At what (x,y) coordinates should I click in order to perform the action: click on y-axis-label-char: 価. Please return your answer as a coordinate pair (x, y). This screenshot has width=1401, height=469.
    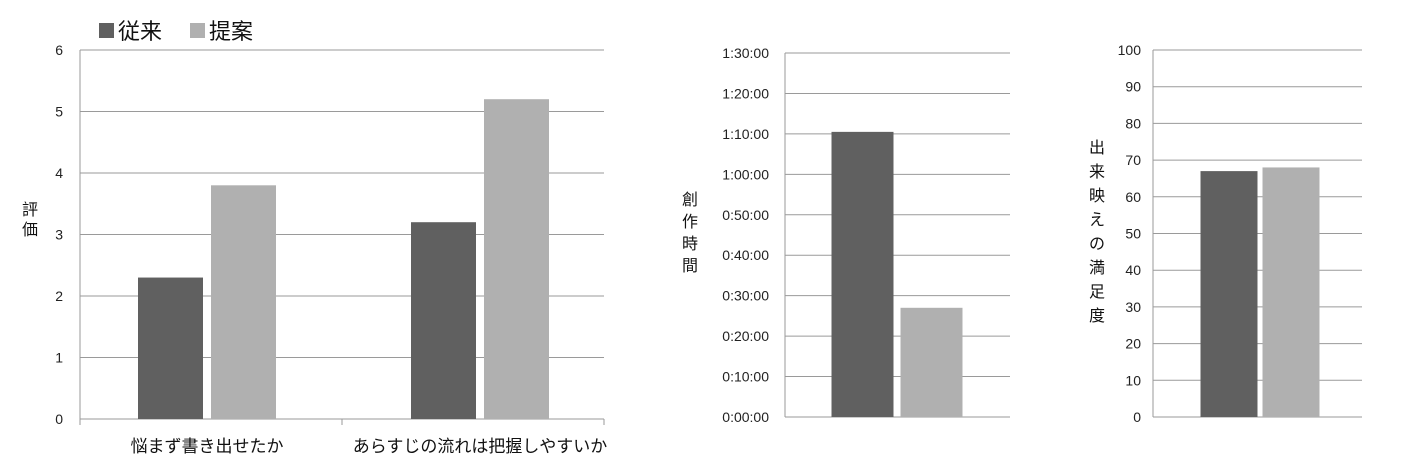
    Looking at the image, I should click on (30, 229).